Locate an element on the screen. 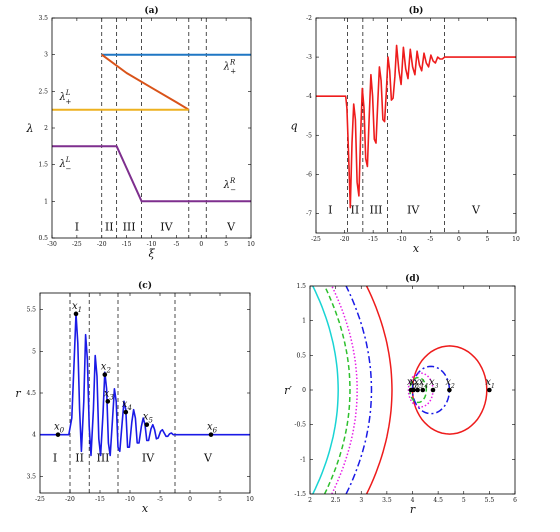 This screenshot has height=532, width=560. x-tick-label: 0 is located at coordinates (201, 244).